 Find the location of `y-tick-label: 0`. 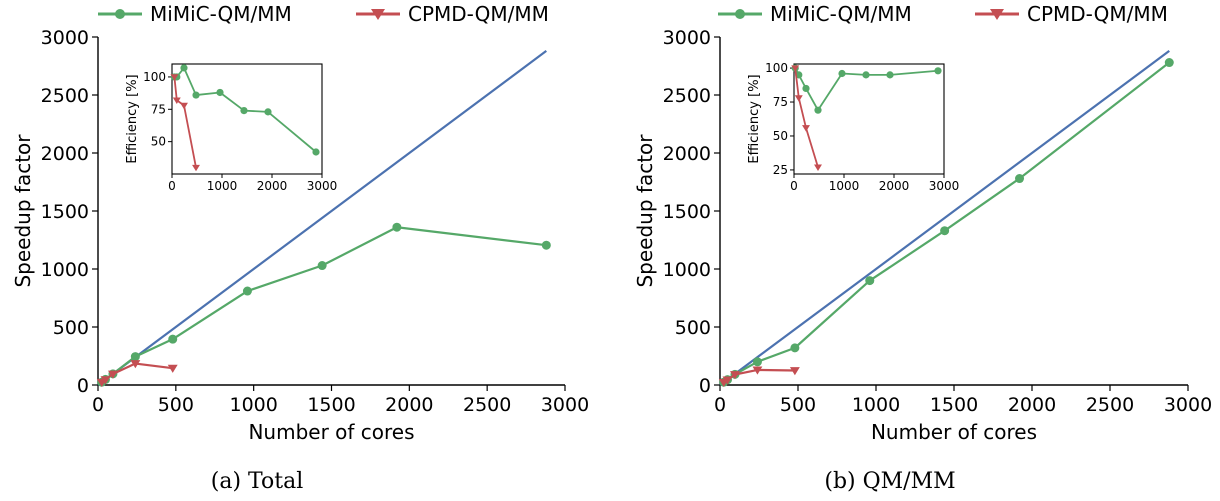

y-tick-label: 0 is located at coordinates (705, 386).